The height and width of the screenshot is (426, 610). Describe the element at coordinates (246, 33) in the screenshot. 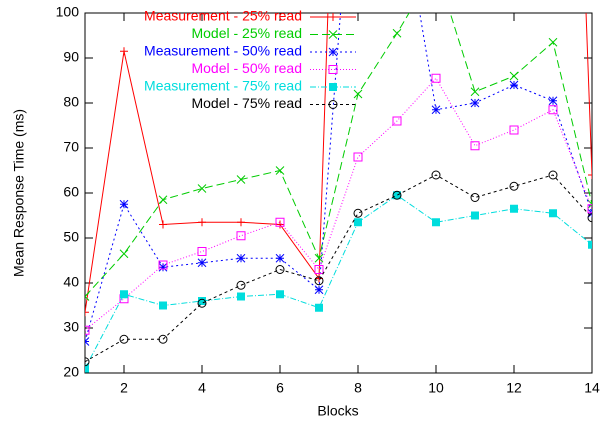

I see `legend-label: Model - 25% read` at that location.